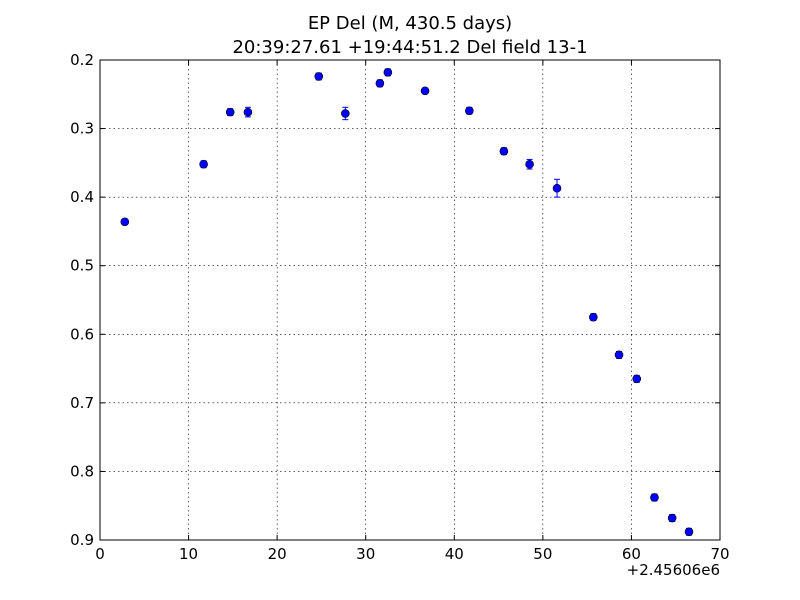 The image size is (800, 600). What do you see at coordinates (454, 554) in the screenshot?
I see `x-tick-label: 40` at bounding box center [454, 554].